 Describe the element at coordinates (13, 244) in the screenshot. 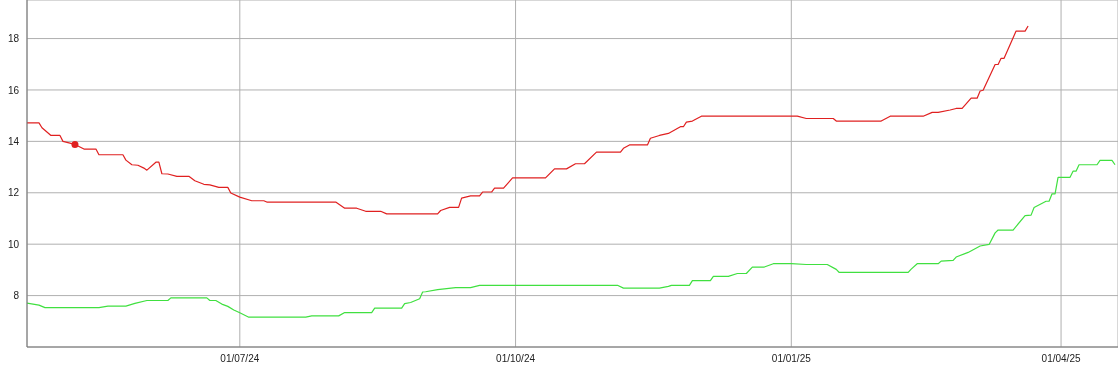

I see `y-tick-label: 10` at that location.